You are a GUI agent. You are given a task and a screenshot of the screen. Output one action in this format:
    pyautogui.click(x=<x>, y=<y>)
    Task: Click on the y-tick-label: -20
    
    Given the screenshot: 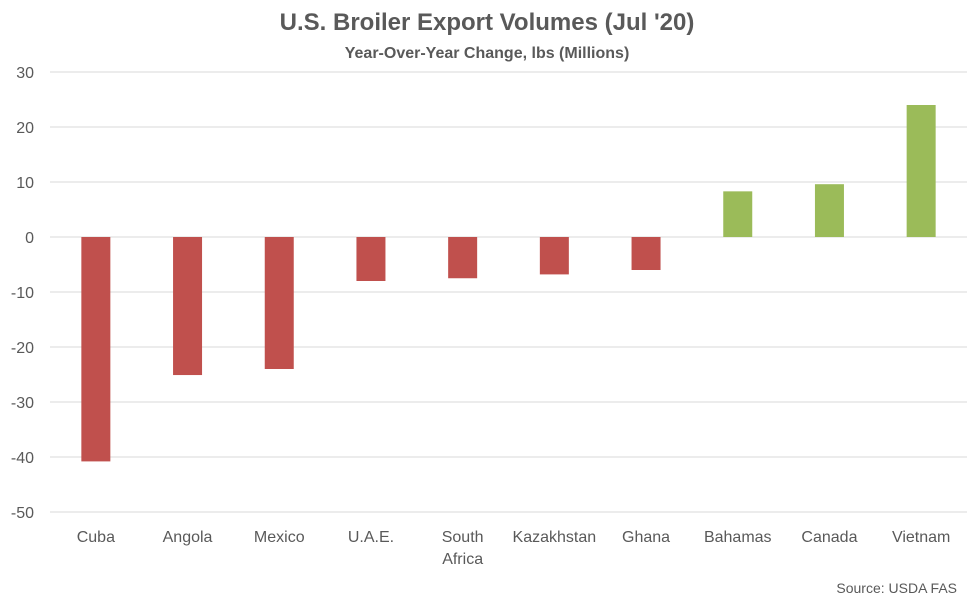 What is the action you would take?
    pyautogui.click(x=22, y=348)
    